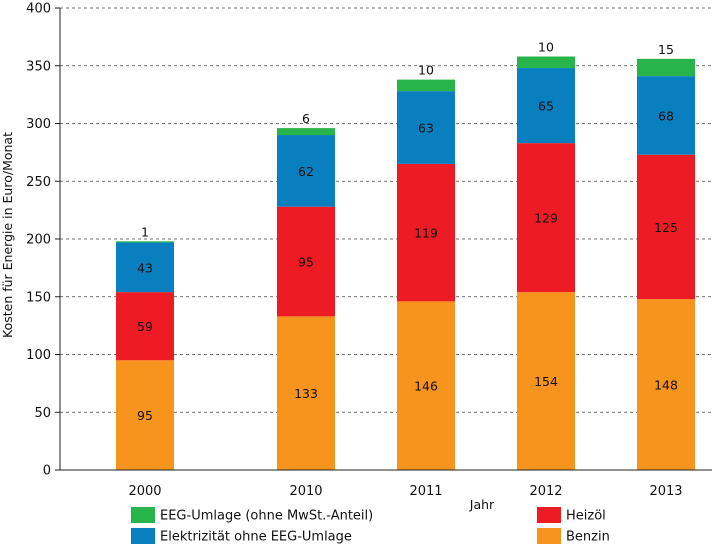 This screenshot has height=546, width=726. Describe the element at coordinates (145, 231) in the screenshot. I see `data-label-2000-EEG-Umlage (ohne MwSt.-Anteil): 1` at that location.